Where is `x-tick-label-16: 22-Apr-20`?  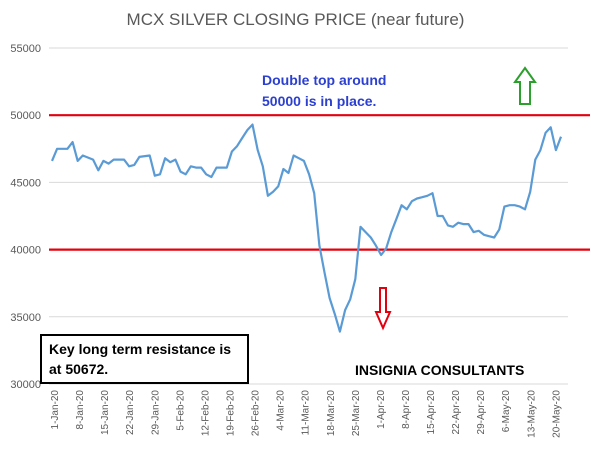
x-tick-label-16: 22-Apr-20 is located at coordinates (456, 412).